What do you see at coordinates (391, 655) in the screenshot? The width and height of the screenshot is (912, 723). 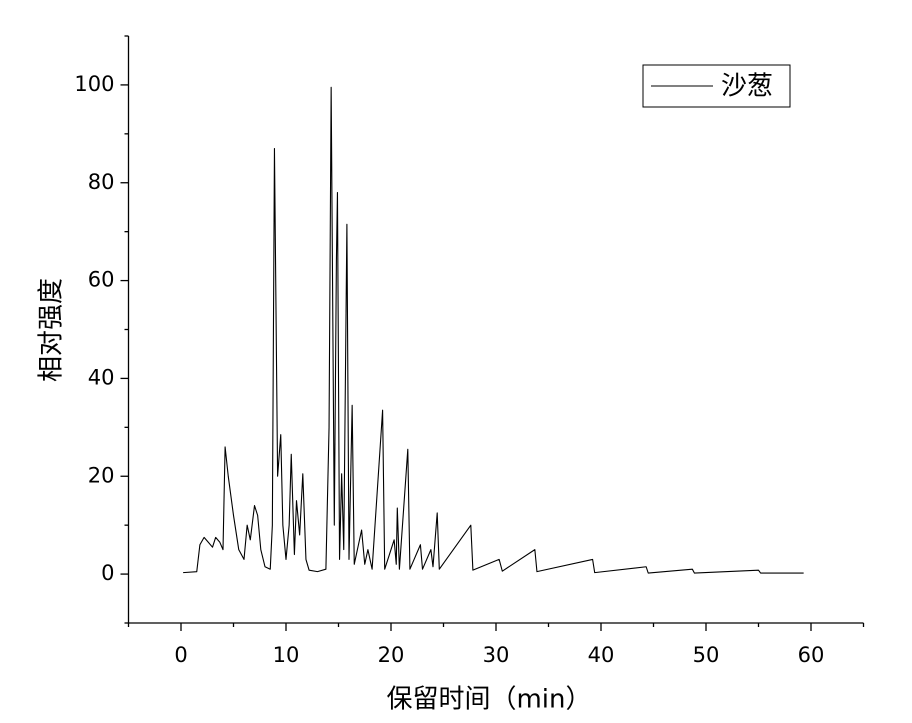 I see `x-tick-label: 20` at bounding box center [391, 655].